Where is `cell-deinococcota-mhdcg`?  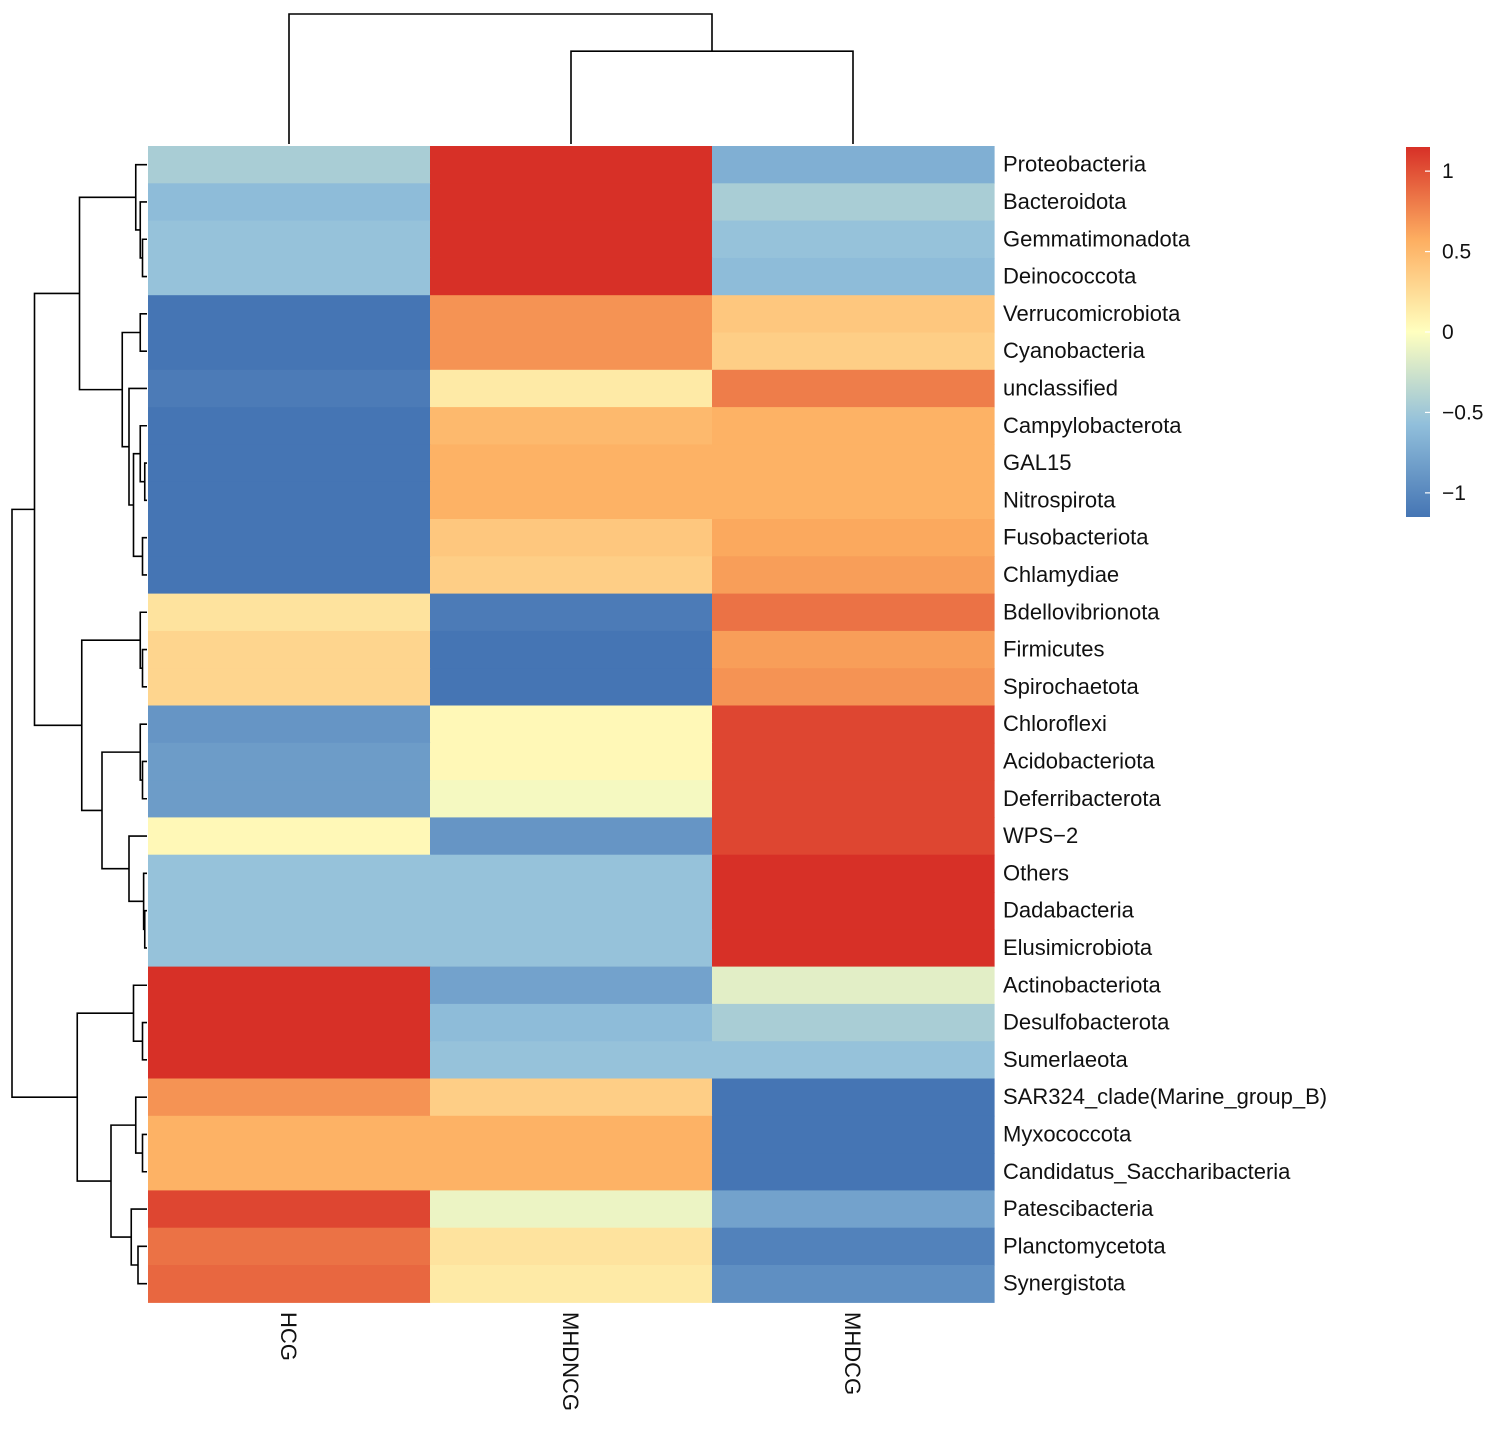
cell-deinococcota-mhdcg is located at coordinates (853, 276).